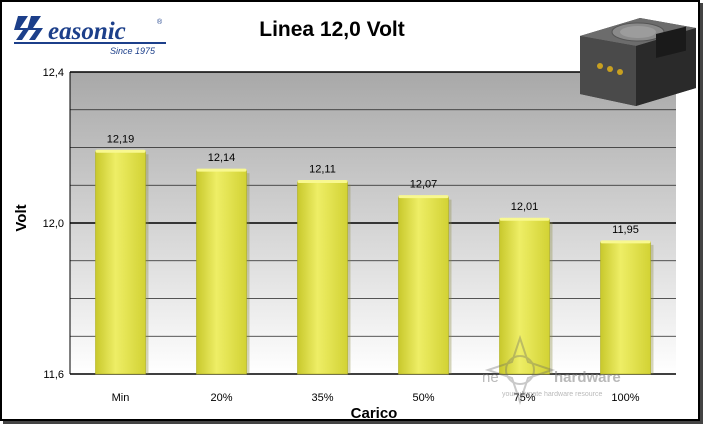  What do you see at coordinates (87, 31) in the screenshot?
I see `svg-text: easonic` at bounding box center [87, 31].